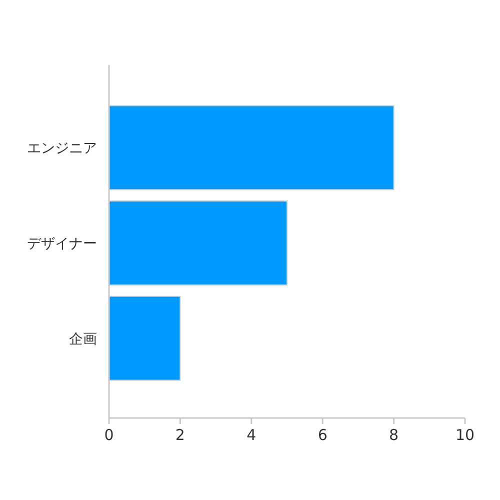  What do you see at coordinates (62, 244) in the screenshot?
I see `y-tick-label: デザイナー` at bounding box center [62, 244].